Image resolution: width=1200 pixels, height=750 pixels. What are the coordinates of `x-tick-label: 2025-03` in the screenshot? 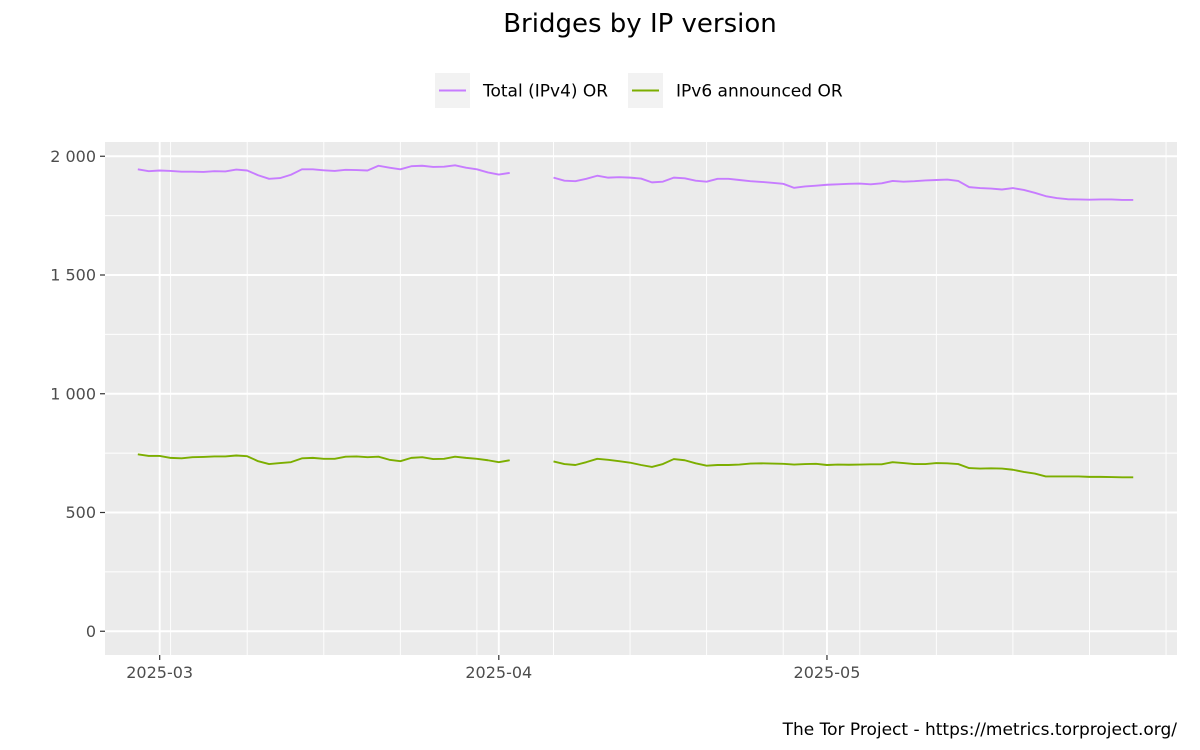 It's located at (159, 672).